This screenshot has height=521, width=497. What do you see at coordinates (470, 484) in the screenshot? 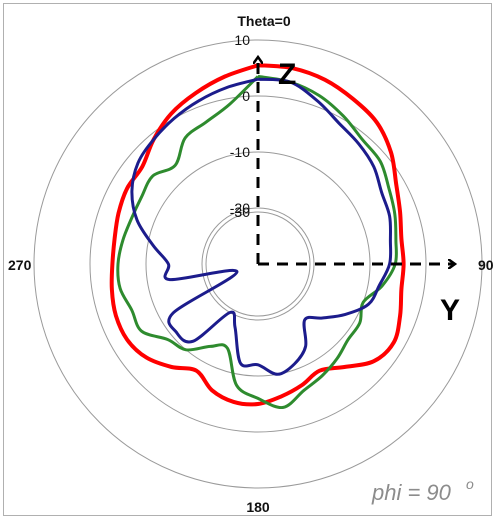
I see `phi-annotation-degree: o` at bounding box center [470, 484].